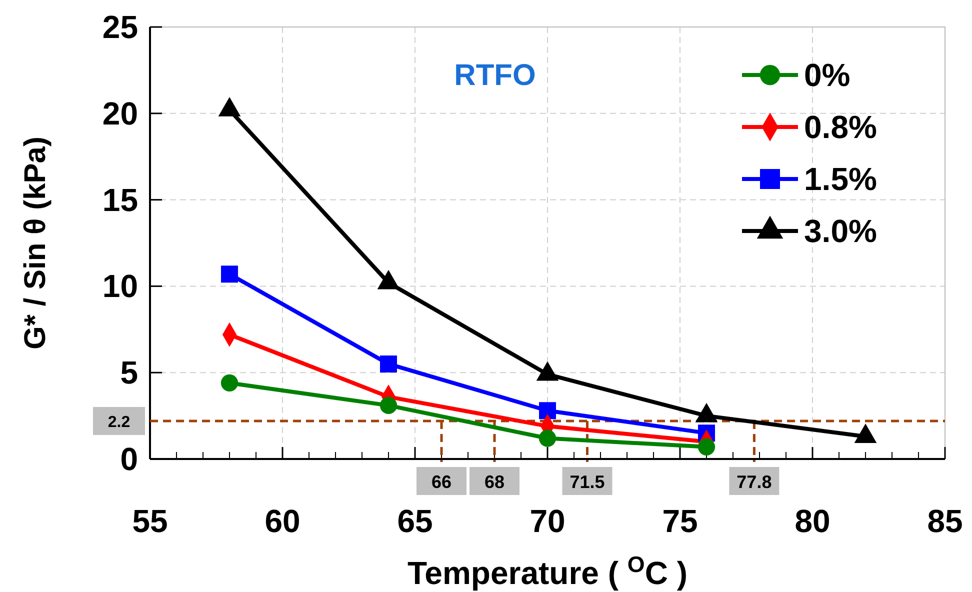 This screenshot has width=972, height=592. I want to click on ref-line-label: 2.2, so click(119, 422).